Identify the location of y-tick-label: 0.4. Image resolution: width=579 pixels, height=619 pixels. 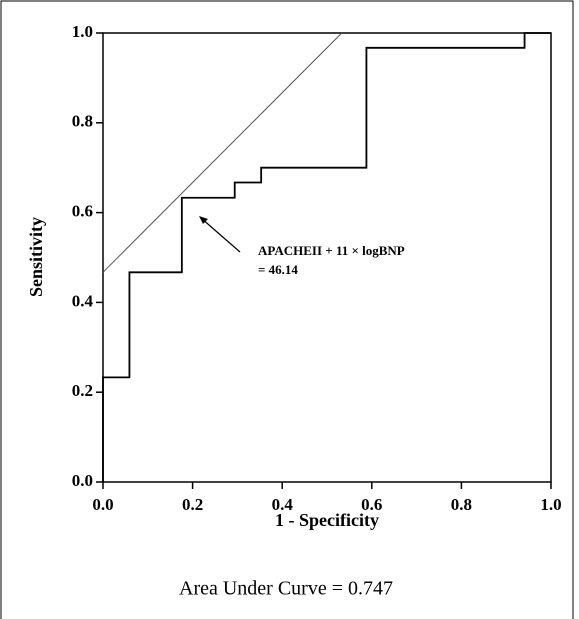
(83, 300).